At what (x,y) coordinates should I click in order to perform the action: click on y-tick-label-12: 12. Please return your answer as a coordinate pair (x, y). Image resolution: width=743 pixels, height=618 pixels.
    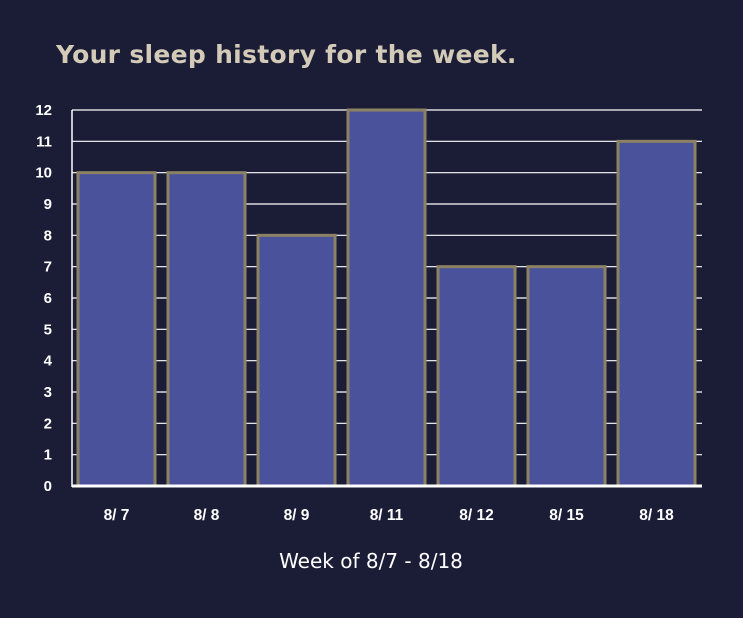
    Looking at the image, I should click on (43, 110).